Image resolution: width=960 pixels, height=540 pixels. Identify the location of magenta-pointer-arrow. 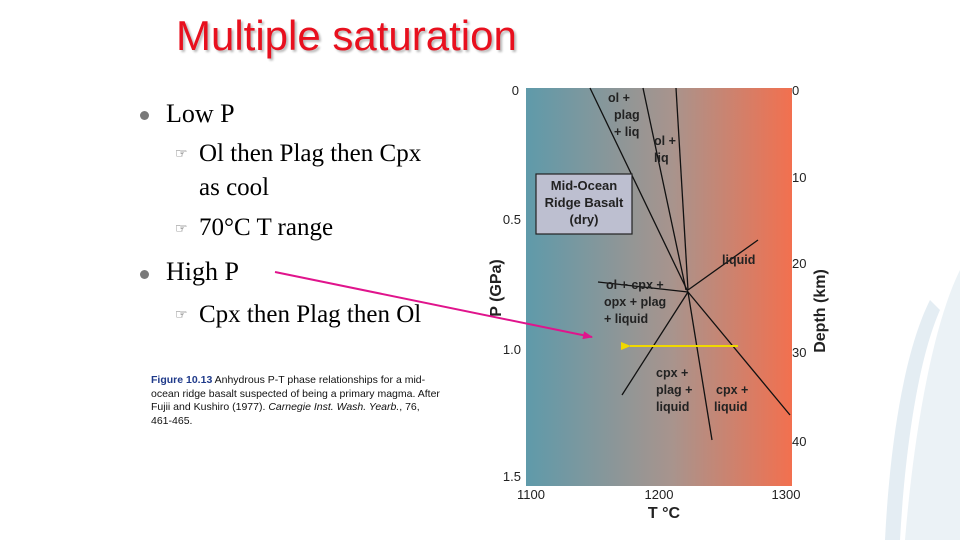
(433, 305).